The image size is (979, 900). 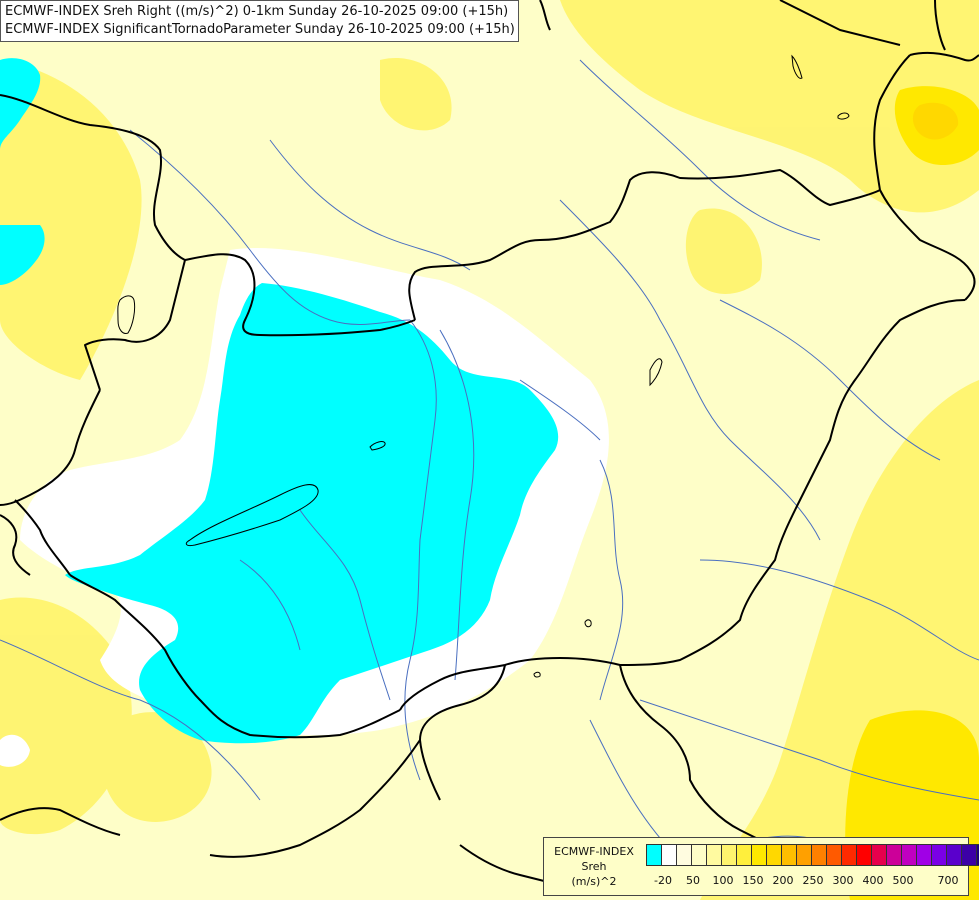 I want to click on legend-ticks: -20 50 100 150 200 250 300 400 500 700, so click(x=806, y=882).